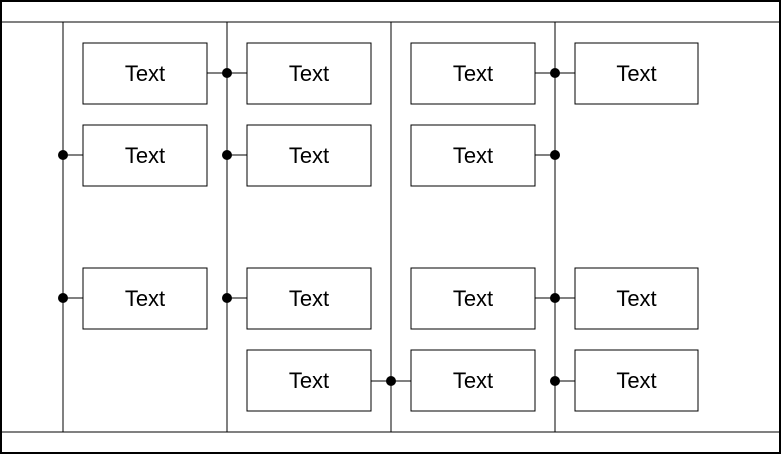 The height and width of the screenshot is (455, 782). I want to click on box-r2c3: Text, so click(473, 155).